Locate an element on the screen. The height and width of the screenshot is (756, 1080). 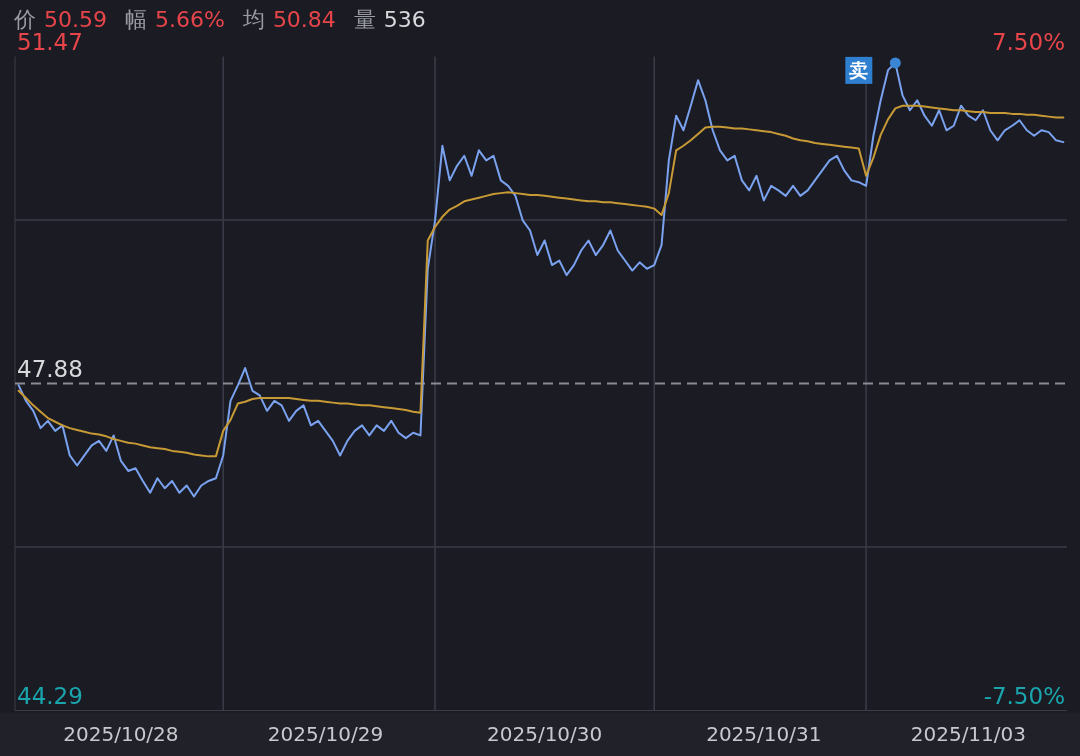
y-tick-label: 47.88 is located at coordinates (50, 368).